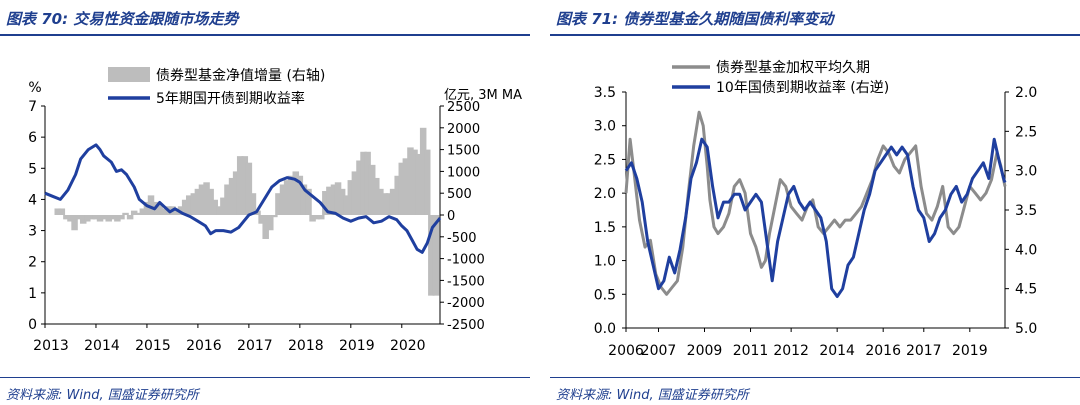 This screenshot has width=1080, height=405. I want to click on title-text: : 交易性资金跟随市场走势, so click(150, 19).